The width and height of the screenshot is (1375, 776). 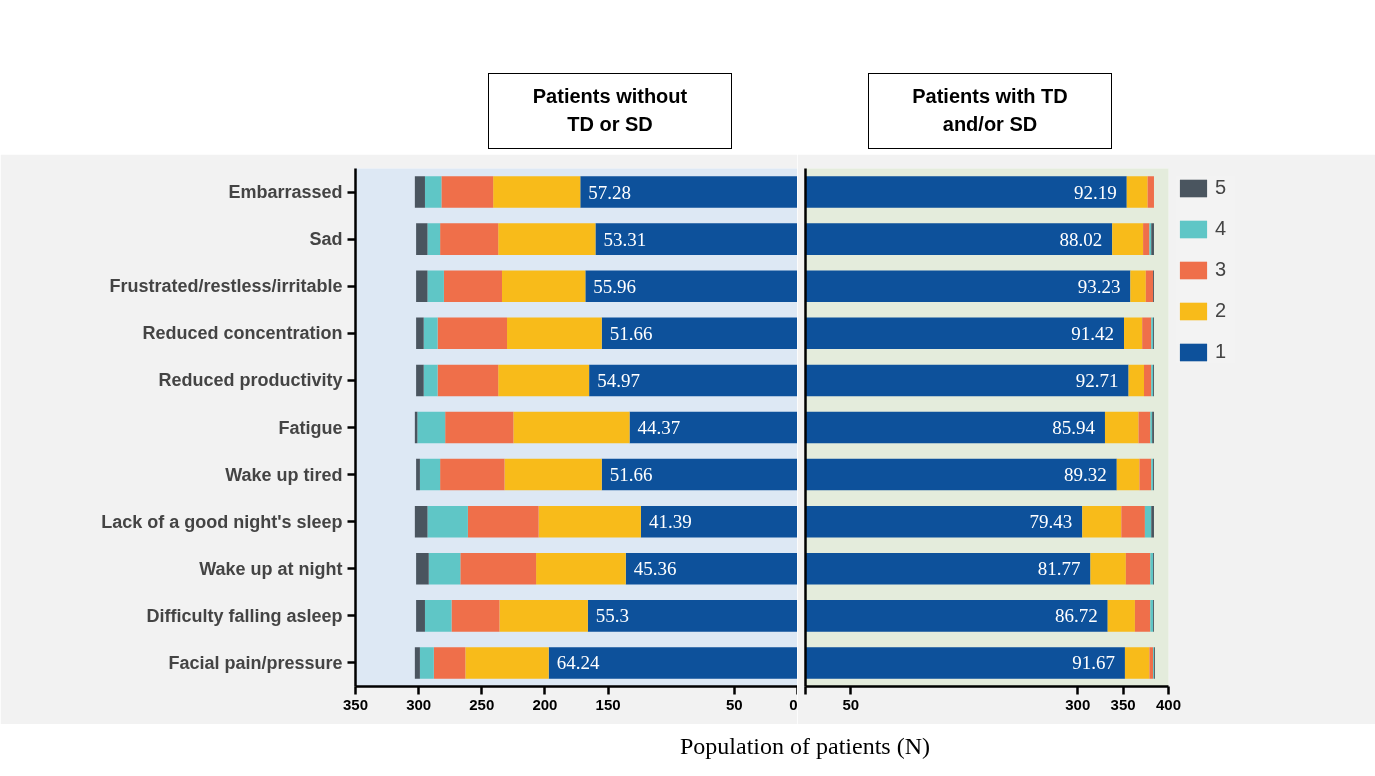 I want to click on x-axis-title: Population of patients (N), so click(x=805, y=746).